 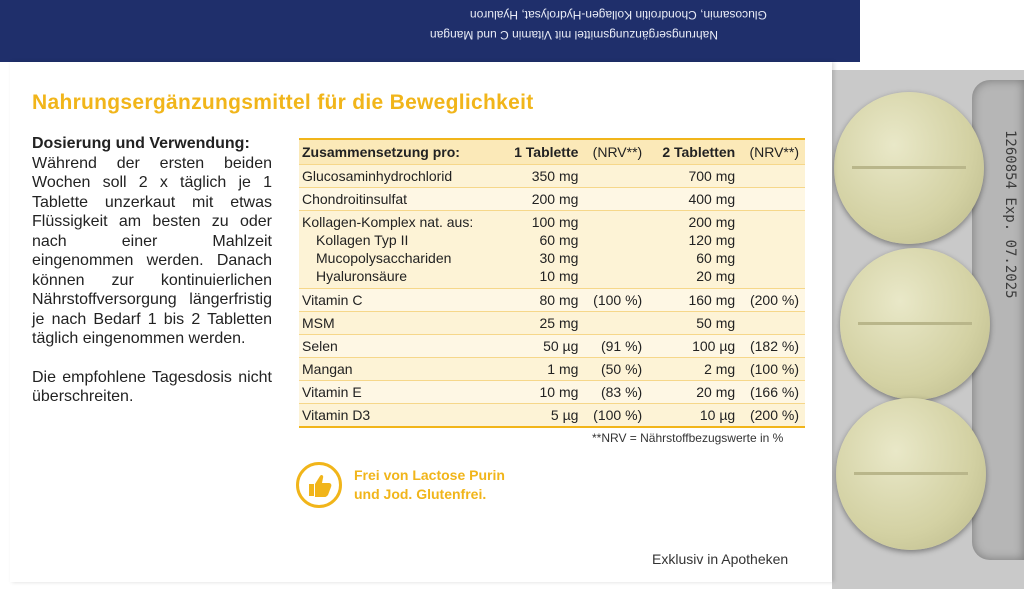 I want to click on thumbs-up-icon, so click(x=319, y=485).